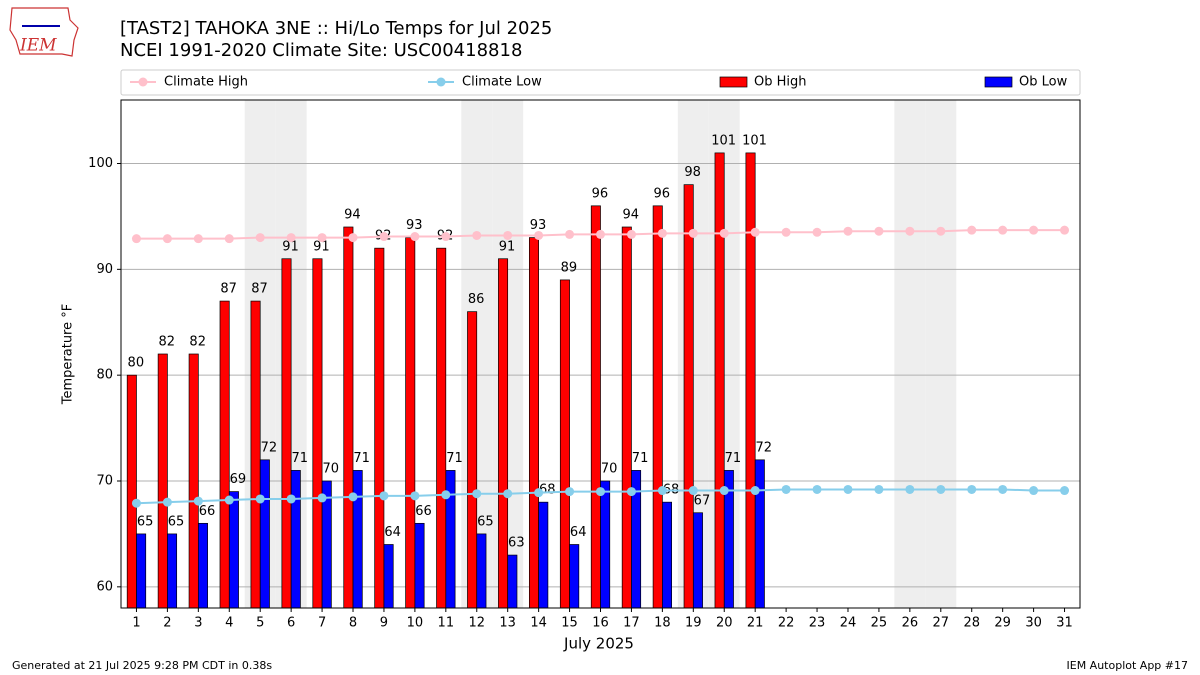  I want to click on data-label: 67, so click(702, 500).